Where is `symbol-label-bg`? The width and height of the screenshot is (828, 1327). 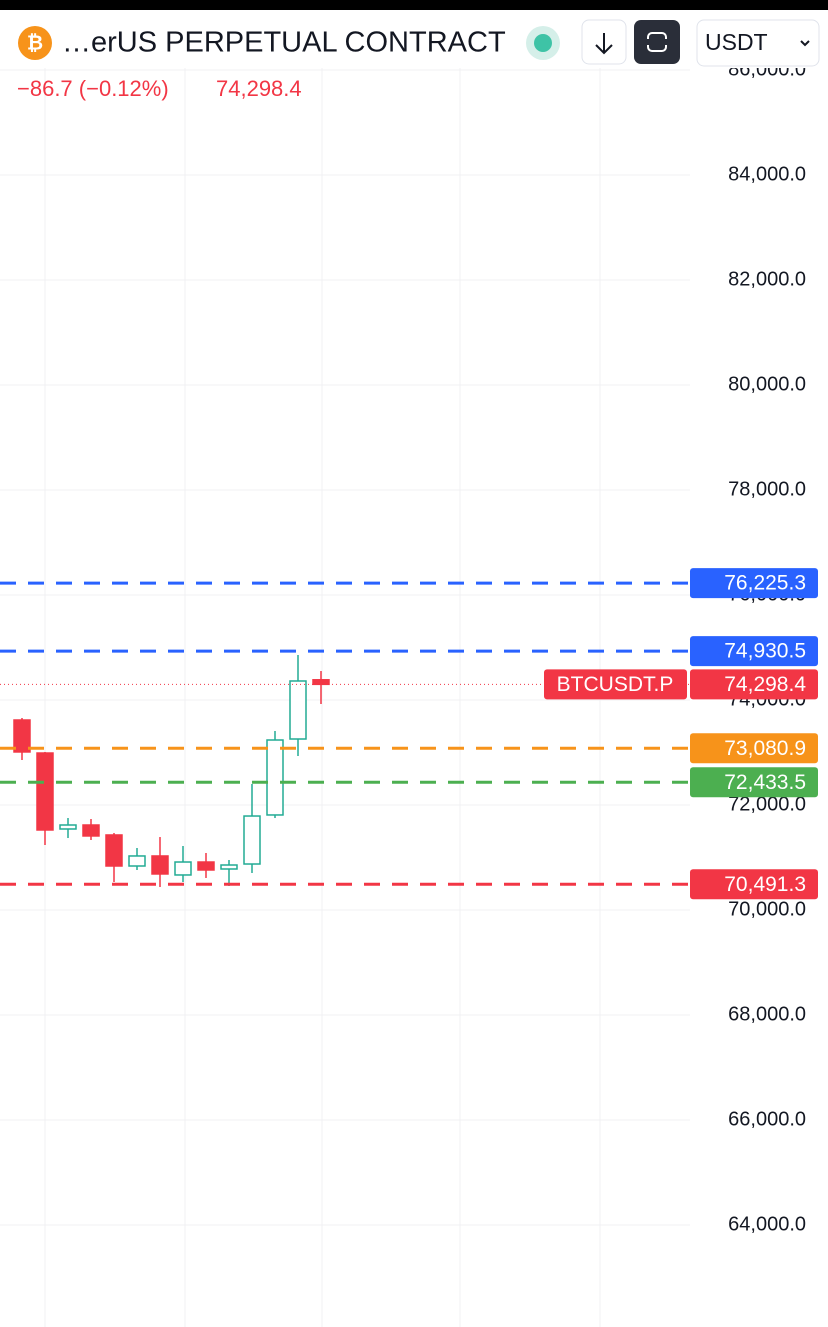 symbol-label-bg is located at coordinates (615, 684).